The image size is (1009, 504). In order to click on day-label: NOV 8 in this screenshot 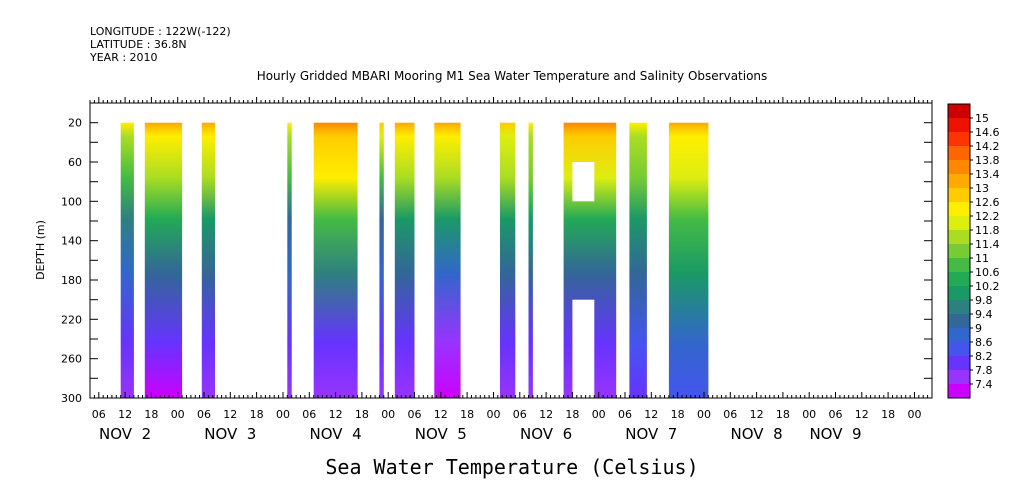, I will do `click(757, 434)`.